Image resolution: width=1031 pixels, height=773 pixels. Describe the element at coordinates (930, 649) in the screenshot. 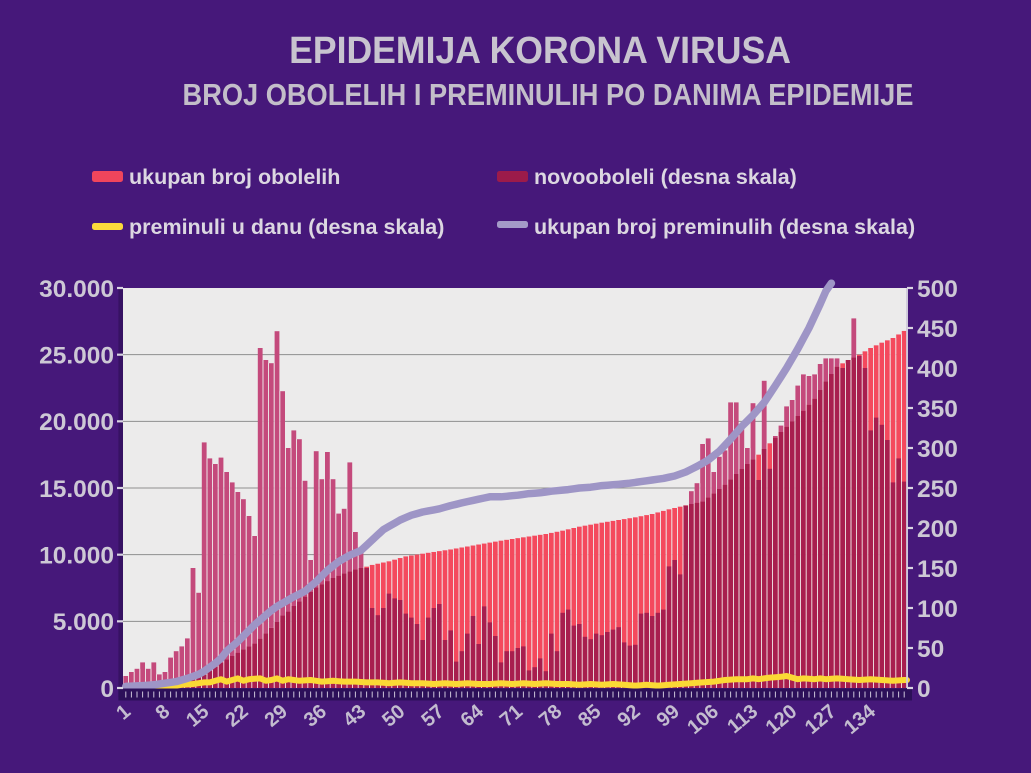

I see `svg-text: 50` at that location.